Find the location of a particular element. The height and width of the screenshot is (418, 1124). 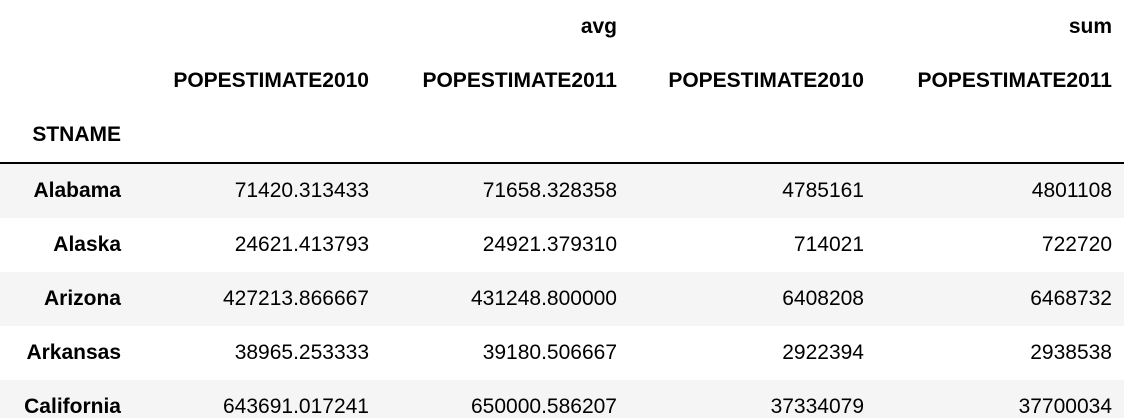

table-cell: 39180.506667 is located at coordinates (549, 352).